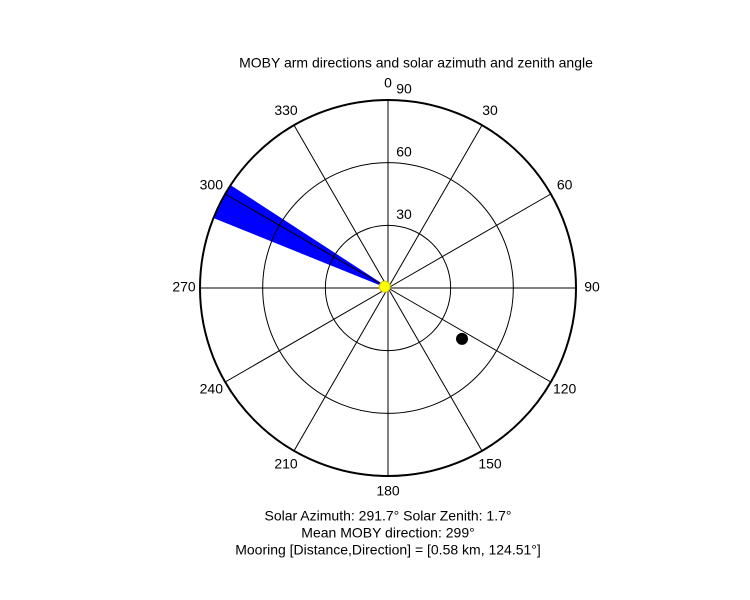  Describe the element at coordinates (388, 83) in the screenshot. I see `theta-tick-label: 0` at that location.